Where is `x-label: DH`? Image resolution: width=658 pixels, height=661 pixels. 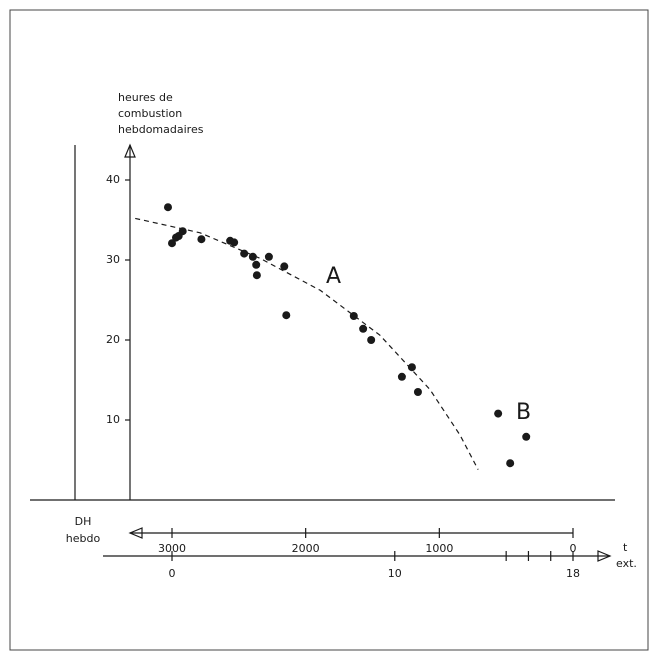 x-label: DH is located at coordinates (83, 521).